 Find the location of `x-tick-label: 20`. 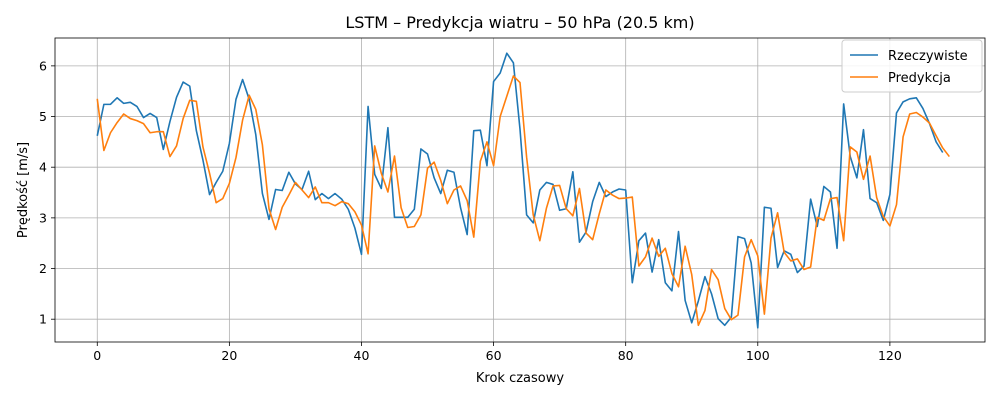

x-tick-label: 20 is located at coordinates (229, 355).